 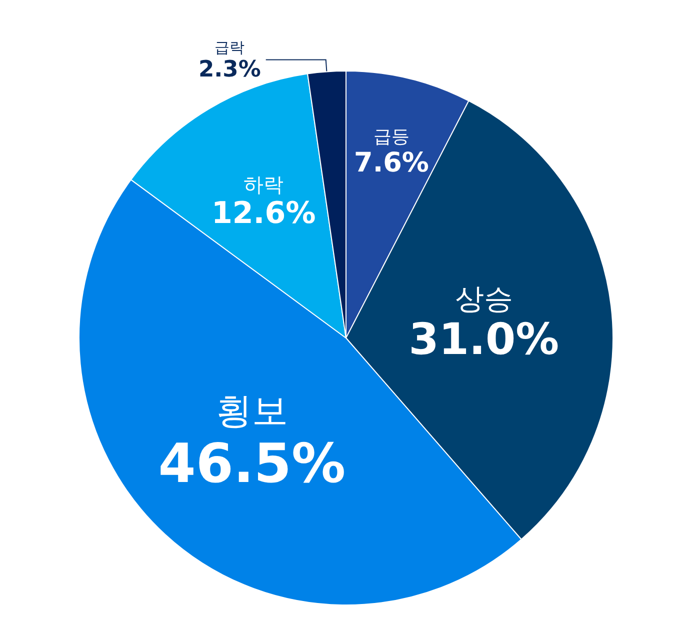 What do you see at coordinates (391, 137) in the screenshot?
I see `slice-label: 급등` at bounding box center [391, 137].